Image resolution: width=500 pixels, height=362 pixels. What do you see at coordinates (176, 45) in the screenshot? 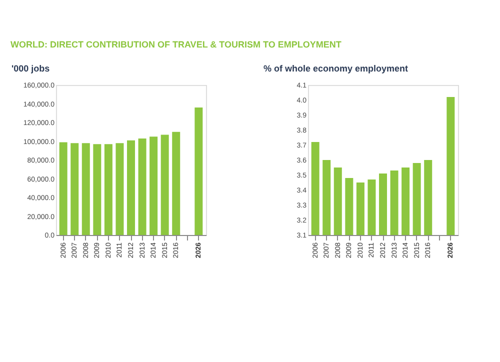
I see `chart-title: WORLD: DIRECT CONTRIBUTION OF TRAVEL & TOURISM TO EMPLOYMENT` at bounding box center [176, 45].